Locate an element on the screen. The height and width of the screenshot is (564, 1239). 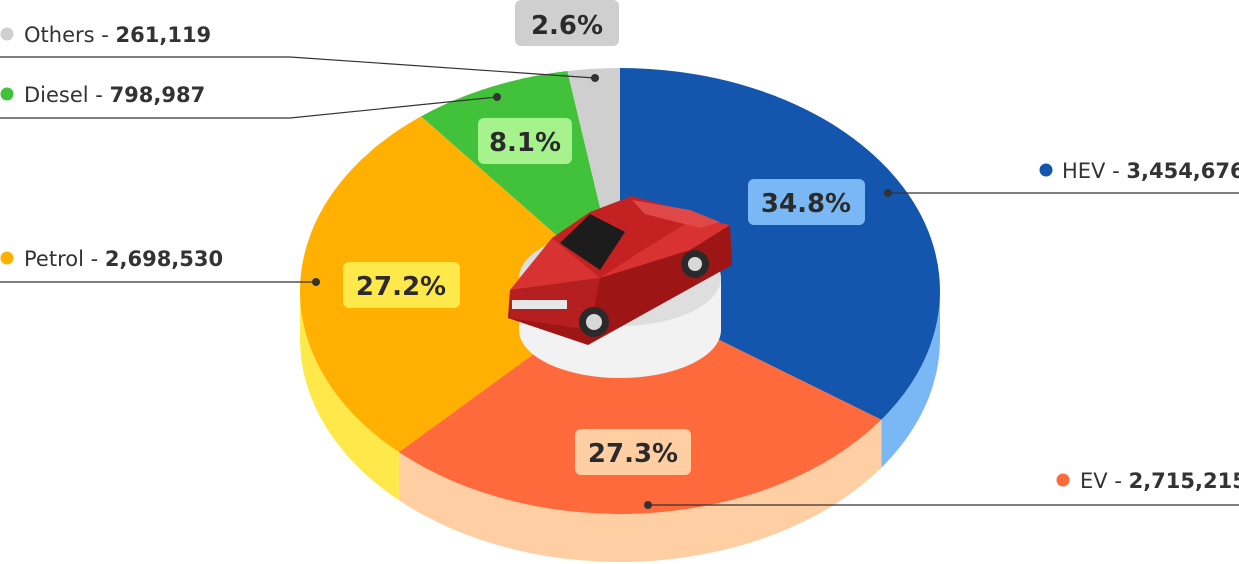
legend-sep-diesel: - is located at coordinates (99, 95).